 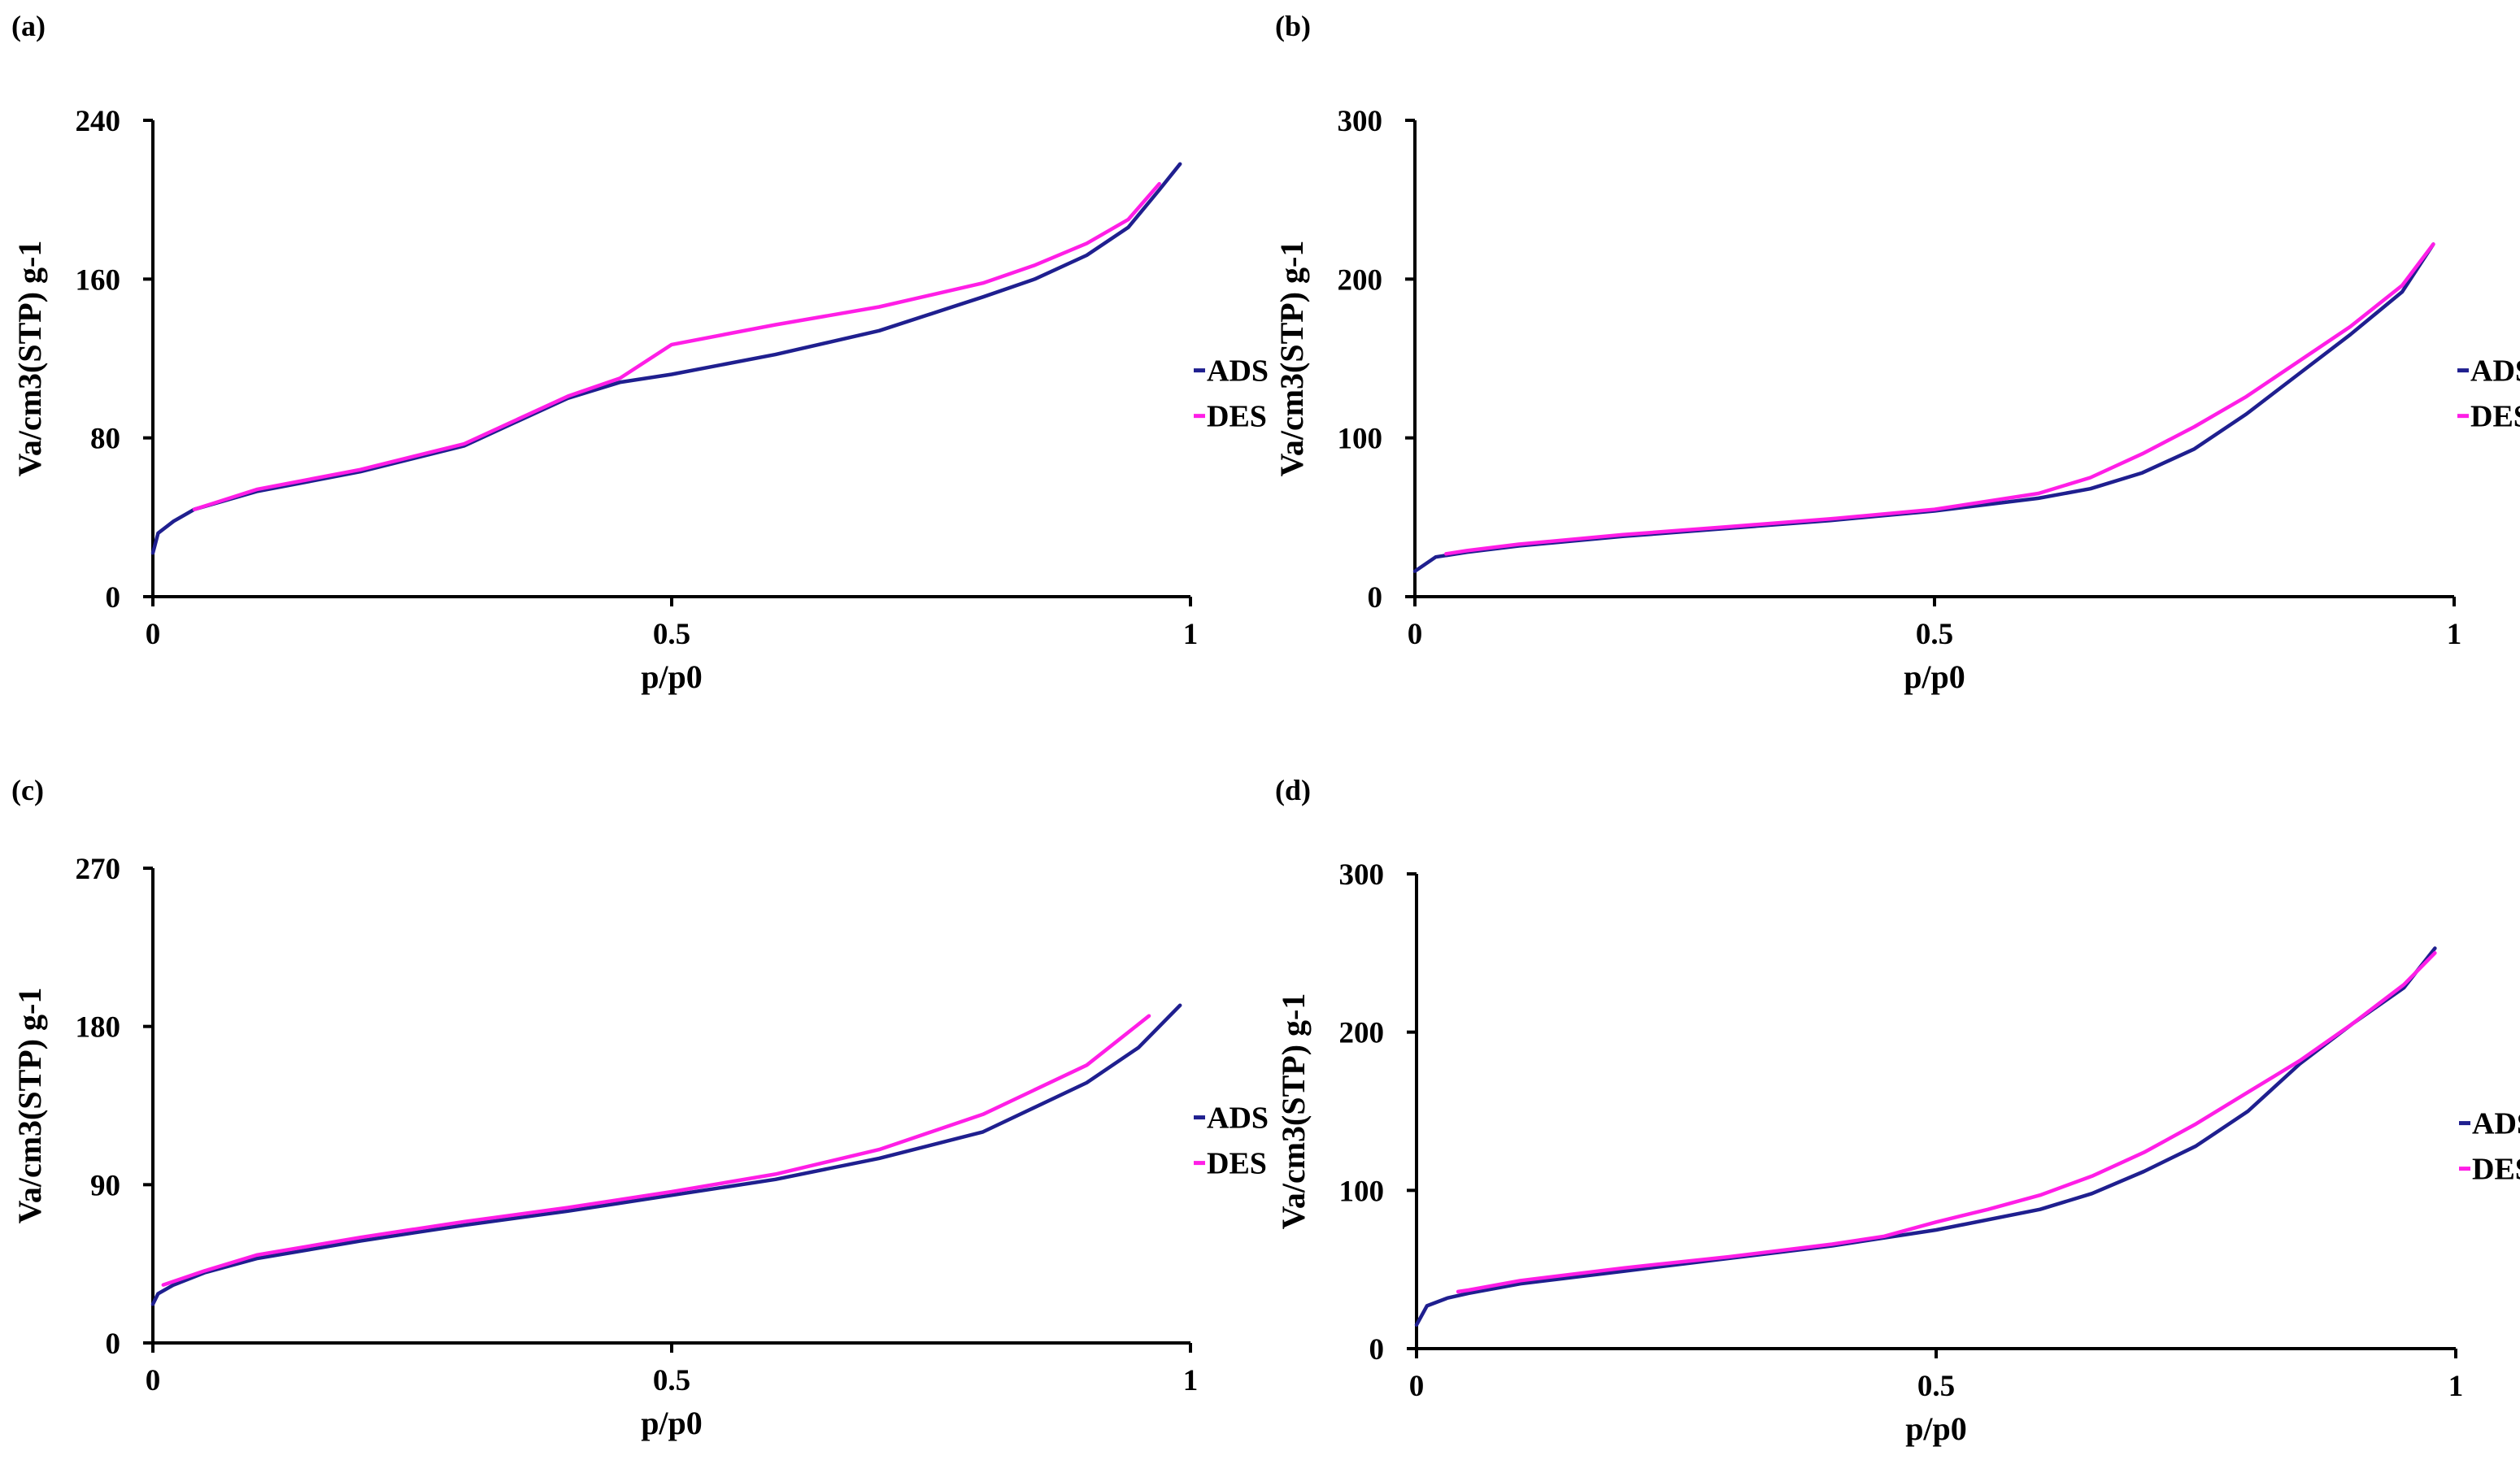 What do you see at coordinates (1293, 790) in the screenshot?
I see `panel-label: (d)` at bounding box center [1293, 790].